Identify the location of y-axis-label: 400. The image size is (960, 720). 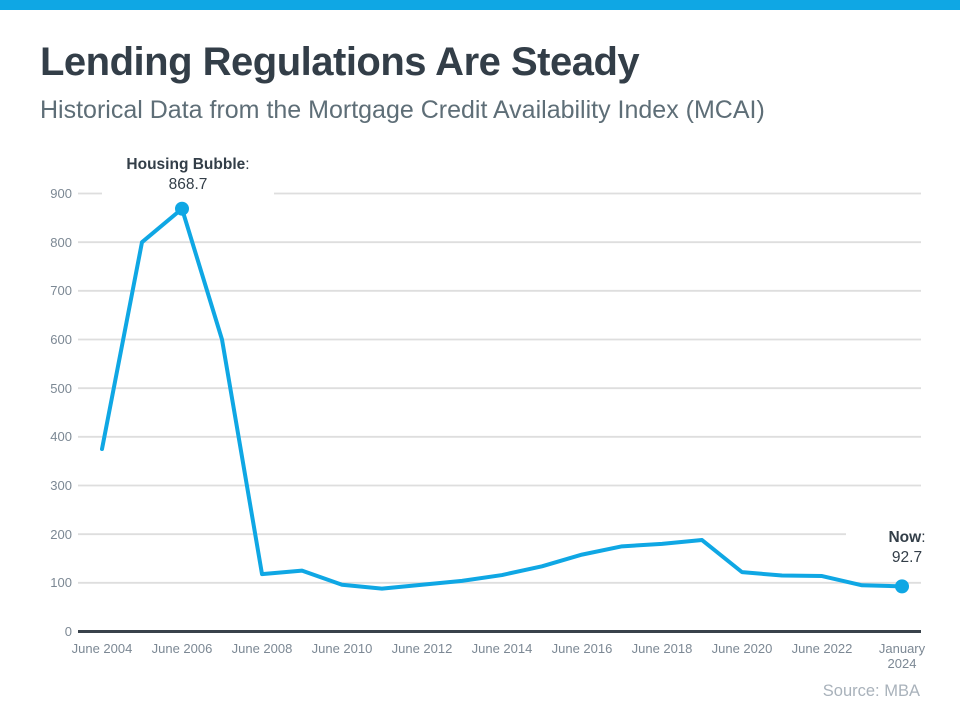
(61, 437).